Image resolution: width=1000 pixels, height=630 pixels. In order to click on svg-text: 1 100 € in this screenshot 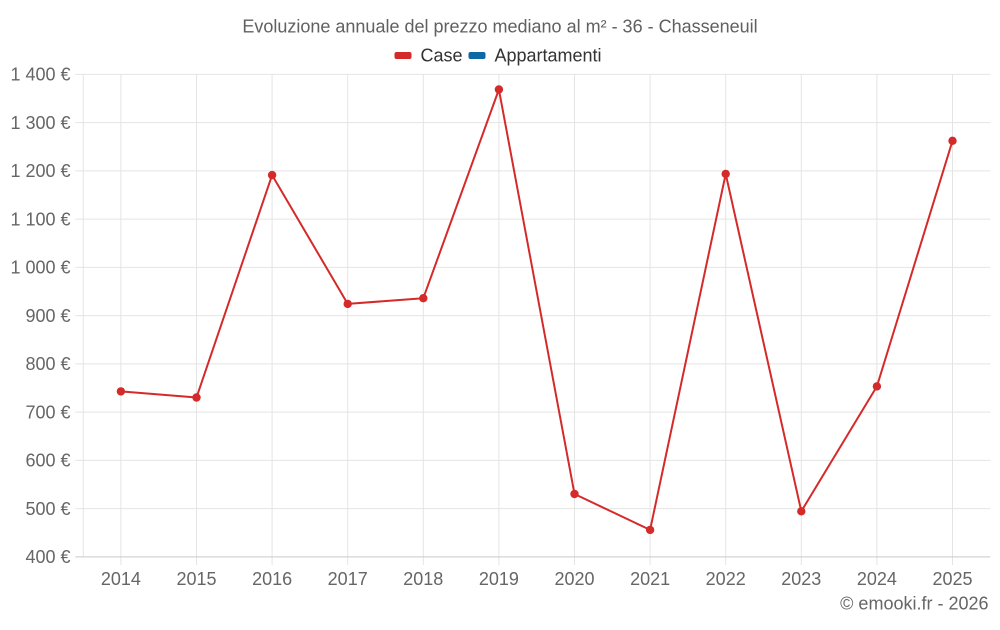, I will do `click(40, 219)`.